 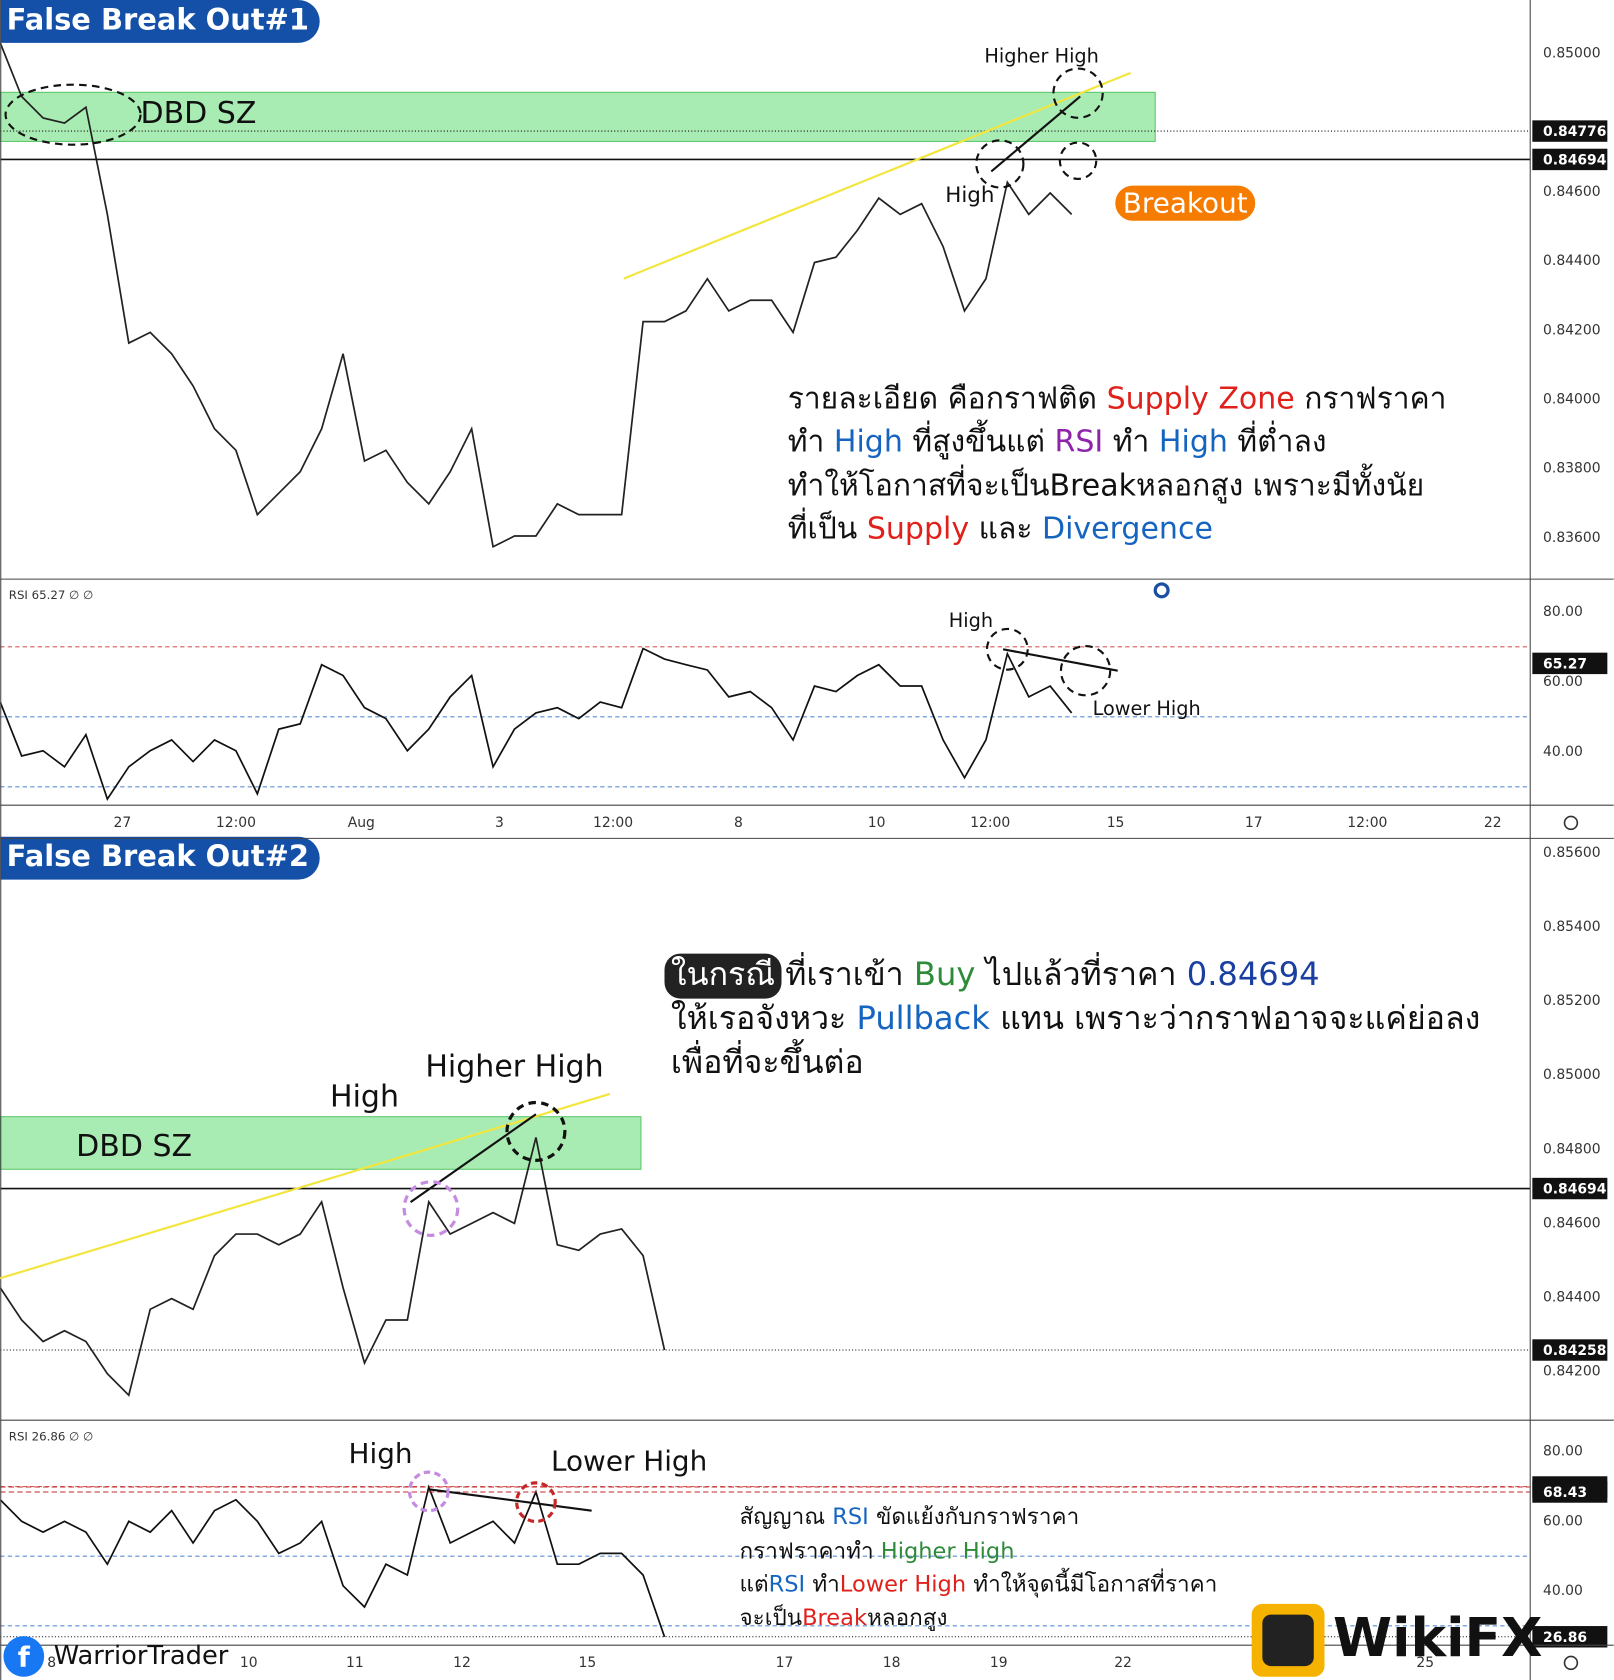 I want to click on x-tick-label: 18, so click(x=892, y=1663).